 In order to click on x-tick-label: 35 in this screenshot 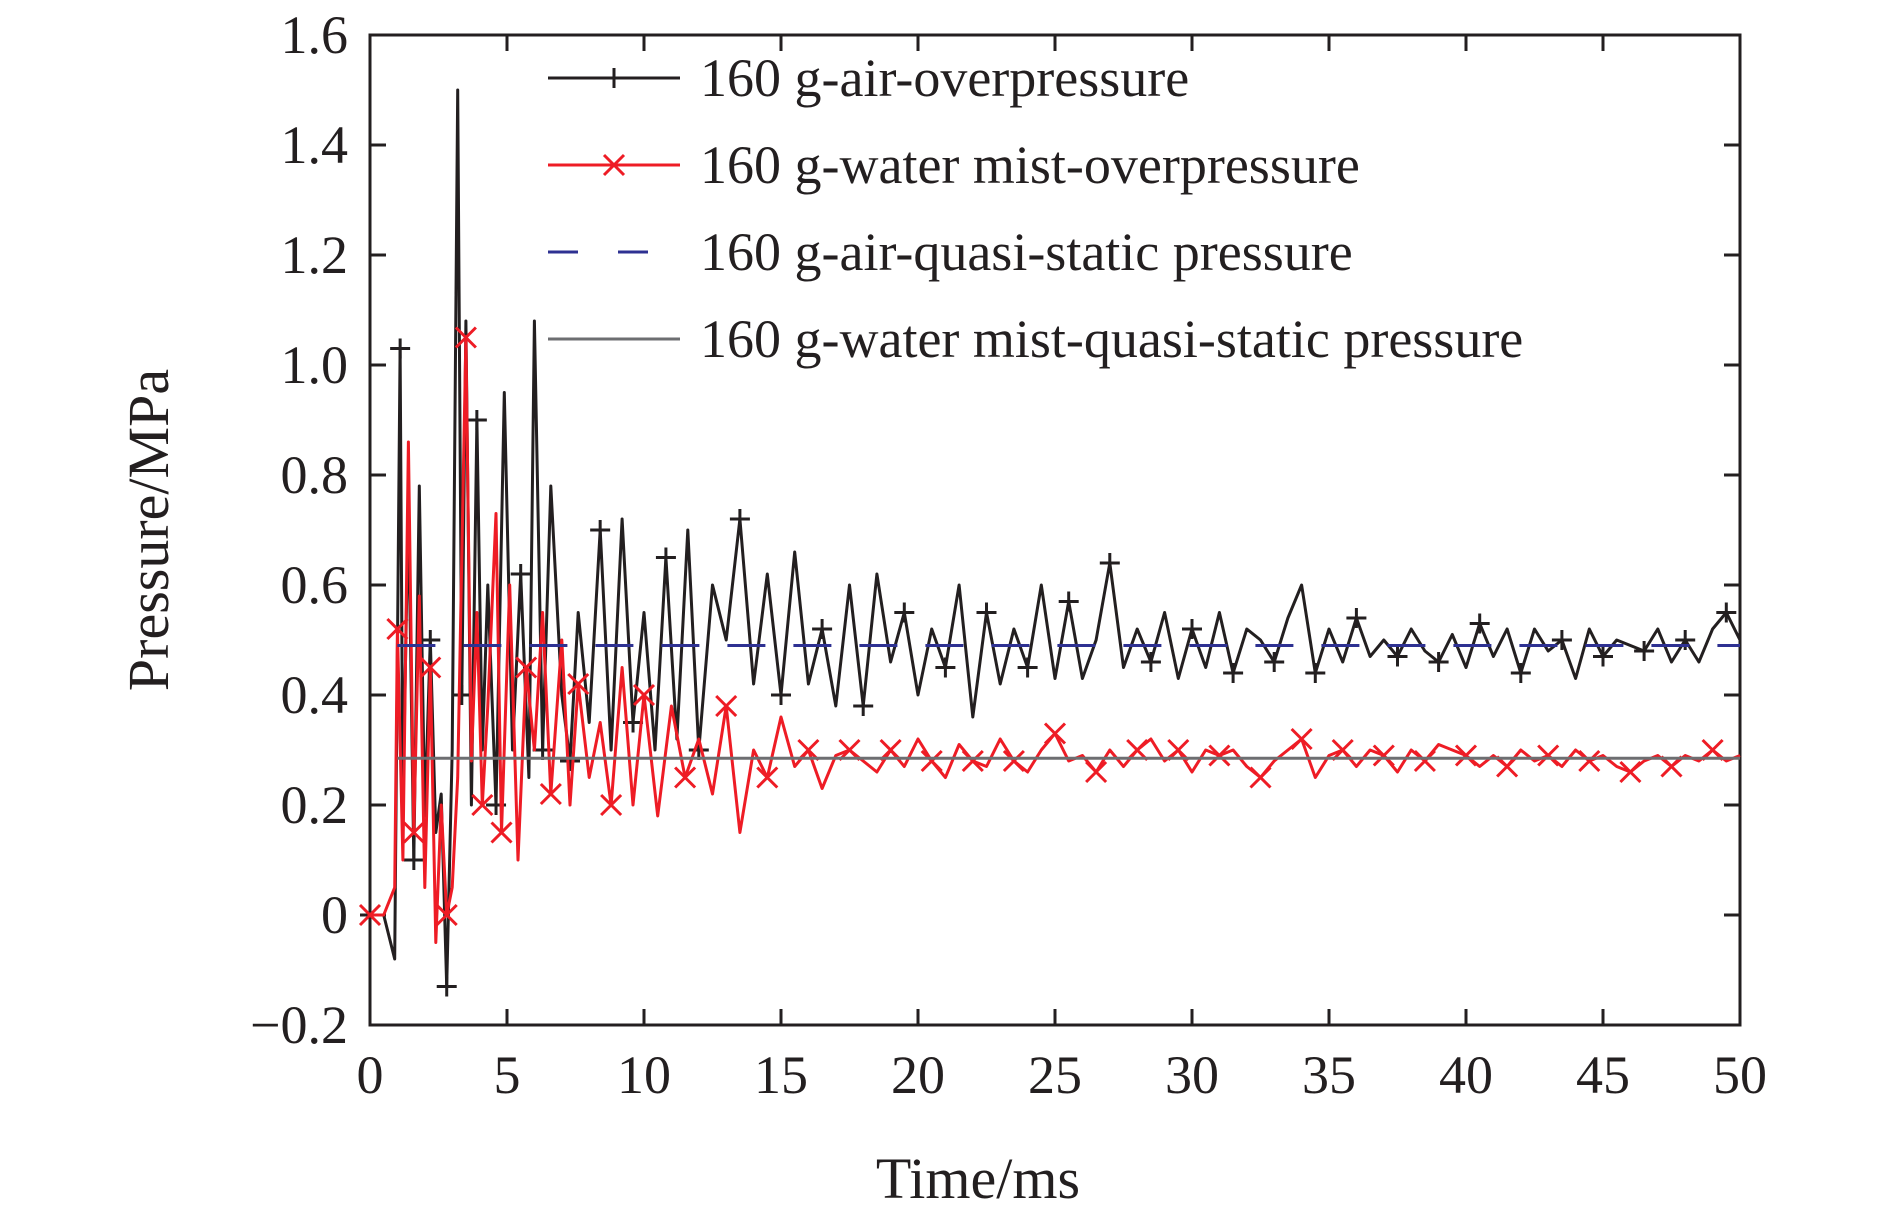, I will do `click(1329, 1075)`.